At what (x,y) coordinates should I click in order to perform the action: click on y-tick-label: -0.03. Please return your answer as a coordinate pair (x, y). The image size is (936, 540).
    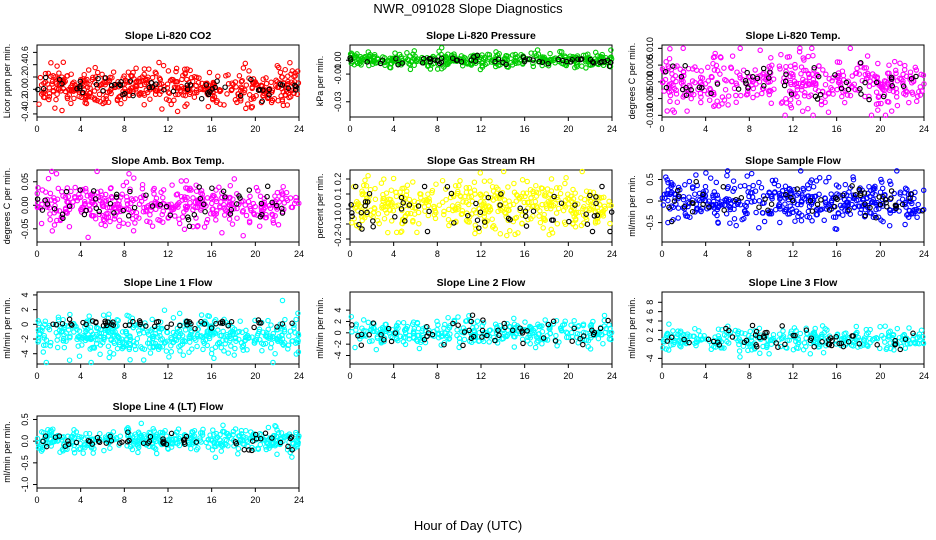
    Looking at the image, I should click on (338, 102).